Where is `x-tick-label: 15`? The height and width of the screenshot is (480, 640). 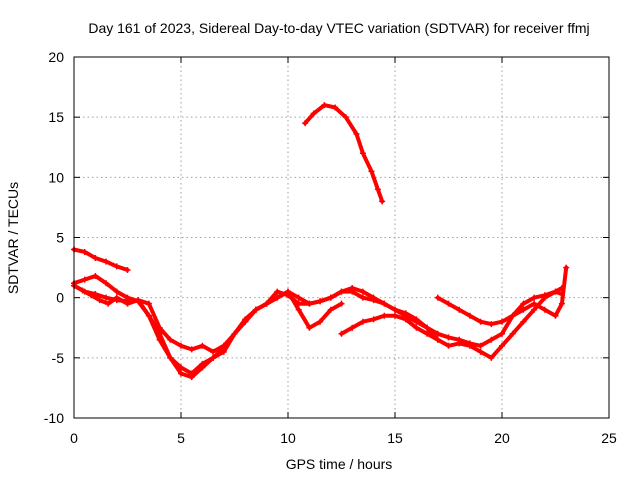 x-tick-label: 15 is located at coordinates (395, 438).